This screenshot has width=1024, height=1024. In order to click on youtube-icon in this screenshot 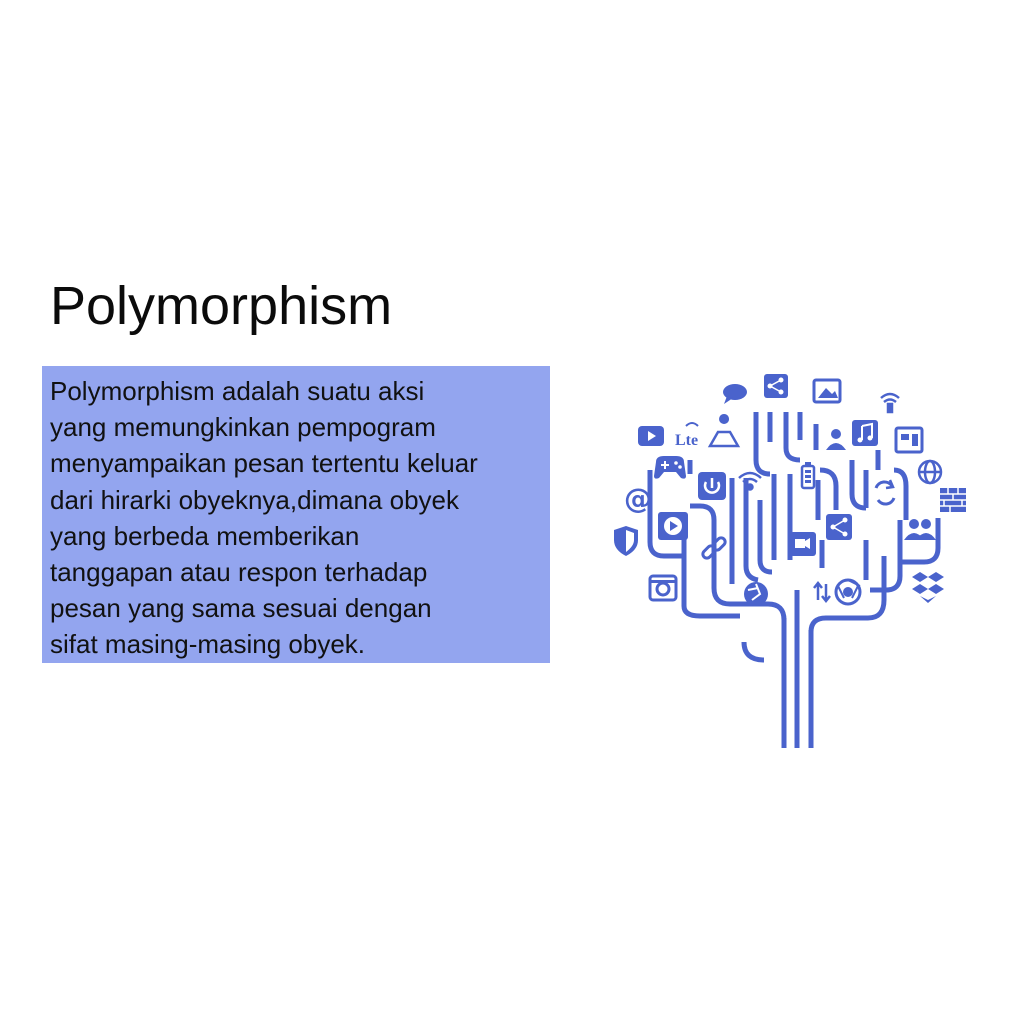, I will do `click(651, 436)`.